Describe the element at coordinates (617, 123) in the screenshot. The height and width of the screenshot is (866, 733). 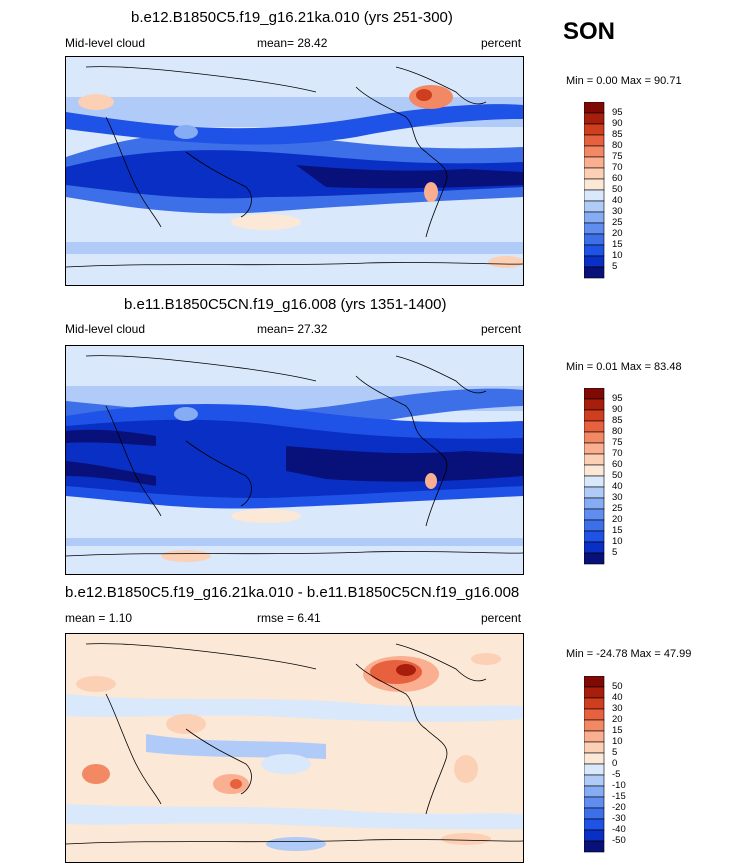
I see `panel1-cb-label: 90` at that location.